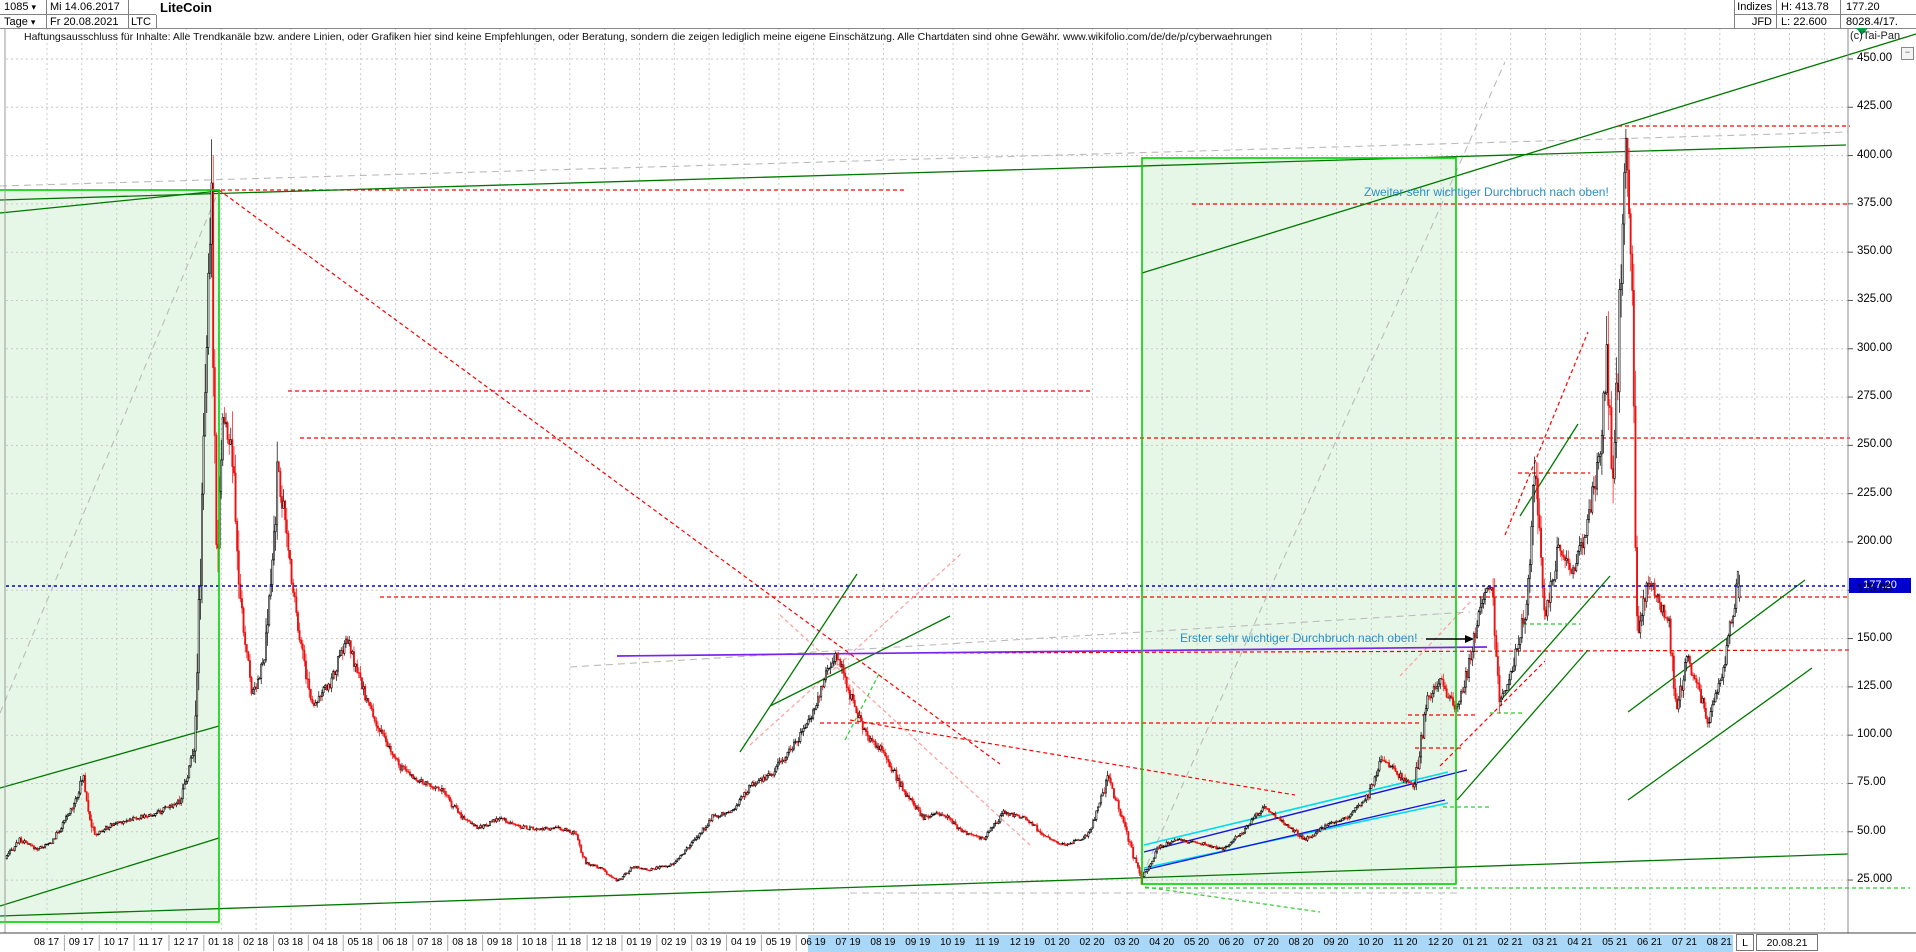  I want to click on month-tick-label: 09 18, so click(500, 942).